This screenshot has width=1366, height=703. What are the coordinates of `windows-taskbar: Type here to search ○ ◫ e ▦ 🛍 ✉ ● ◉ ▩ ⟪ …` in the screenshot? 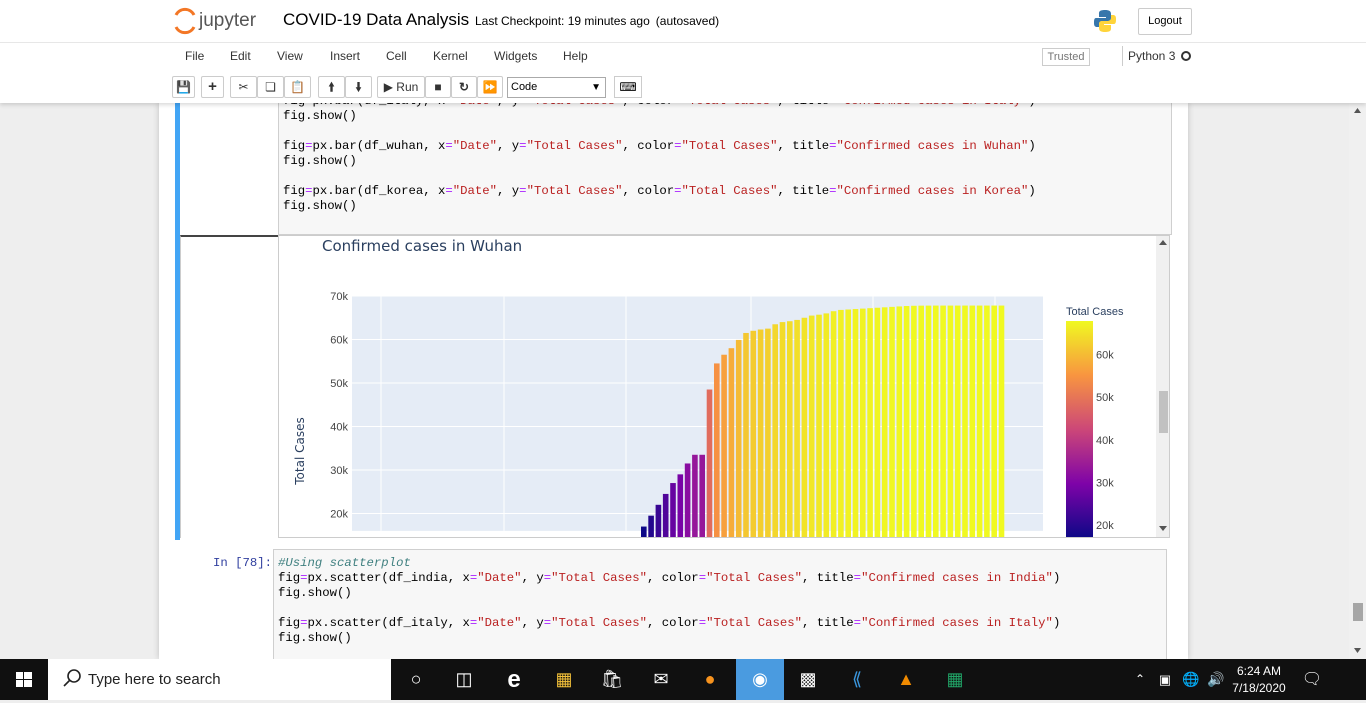 It's located at (683, 679).